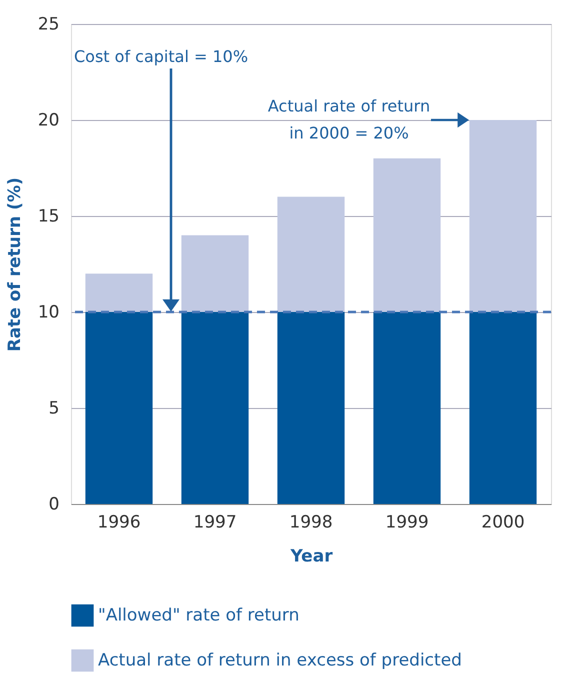 The image size is (579, 675). I want to click on y-tick-label: 25, so click(49, 24).